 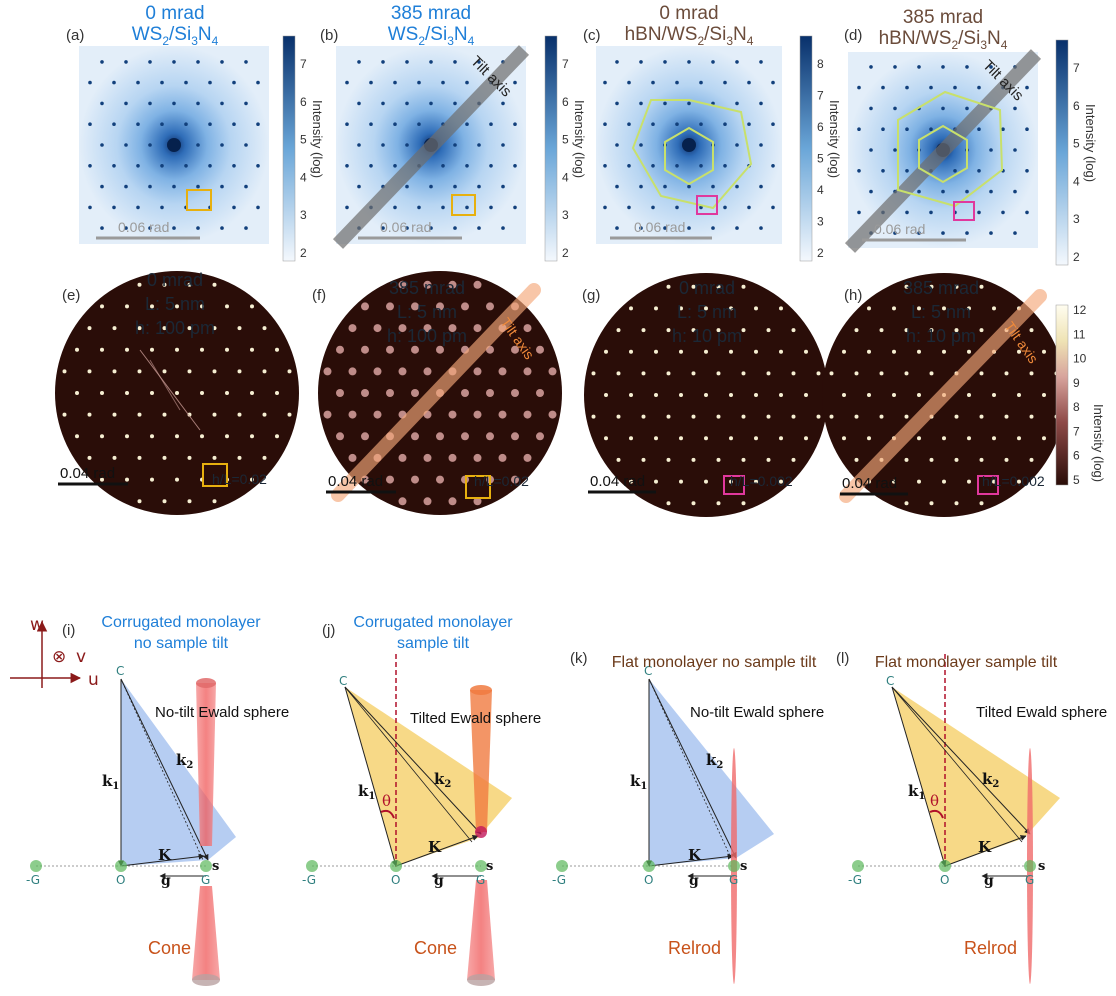 I want to click on G-label: G, so click(x=733, y=880).